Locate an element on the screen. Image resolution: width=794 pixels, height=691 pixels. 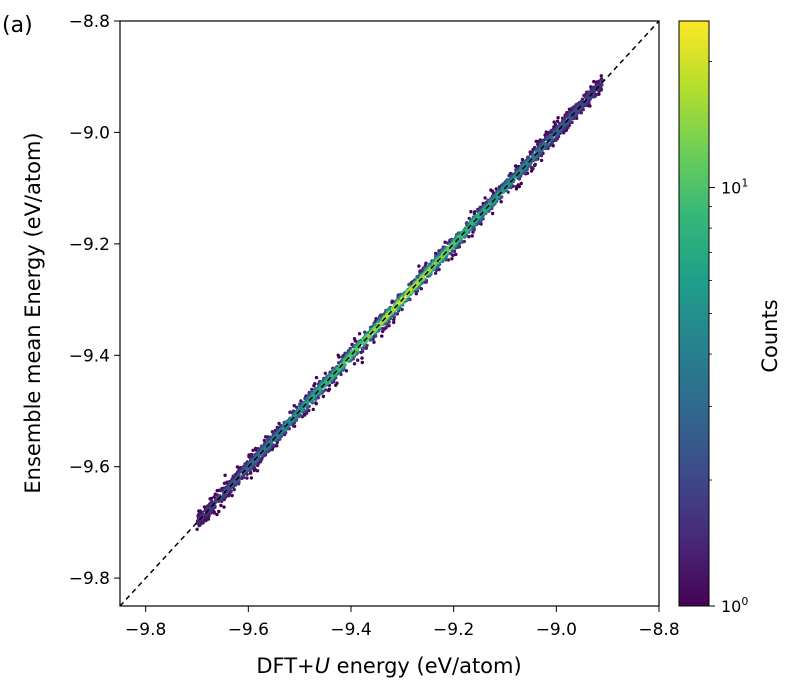
y-tick-label: −9.6 is located at coordinates (89, 468).